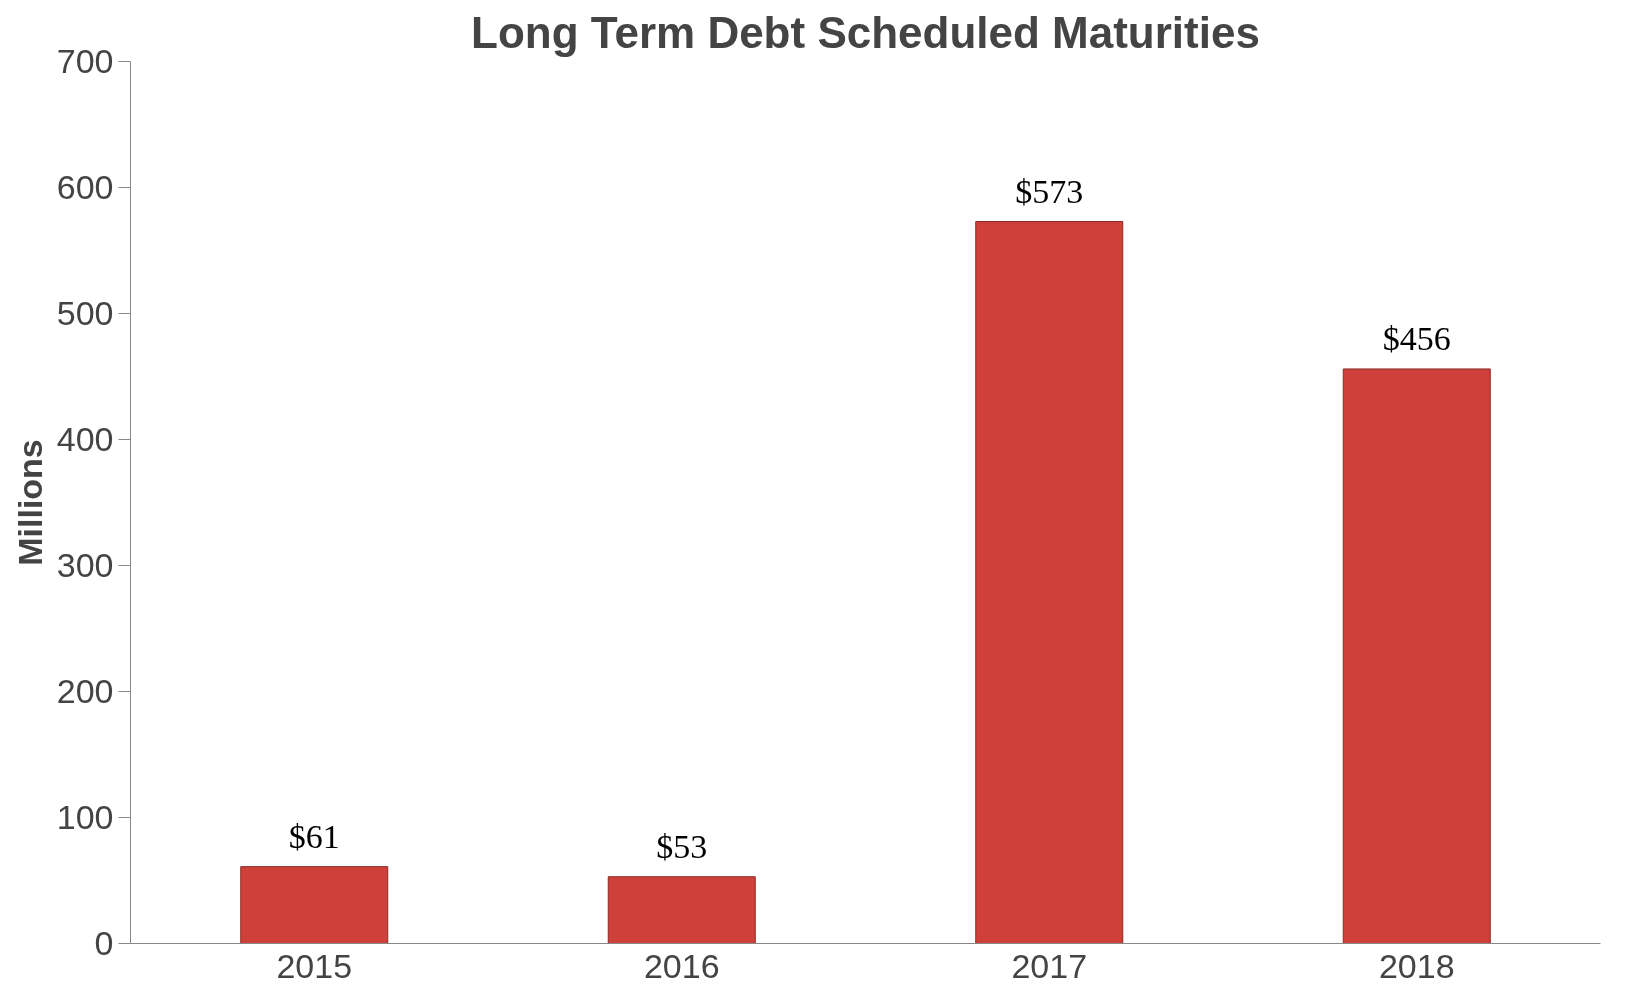  I want to click on x-tick-label: 2018, so click(1416, 965).